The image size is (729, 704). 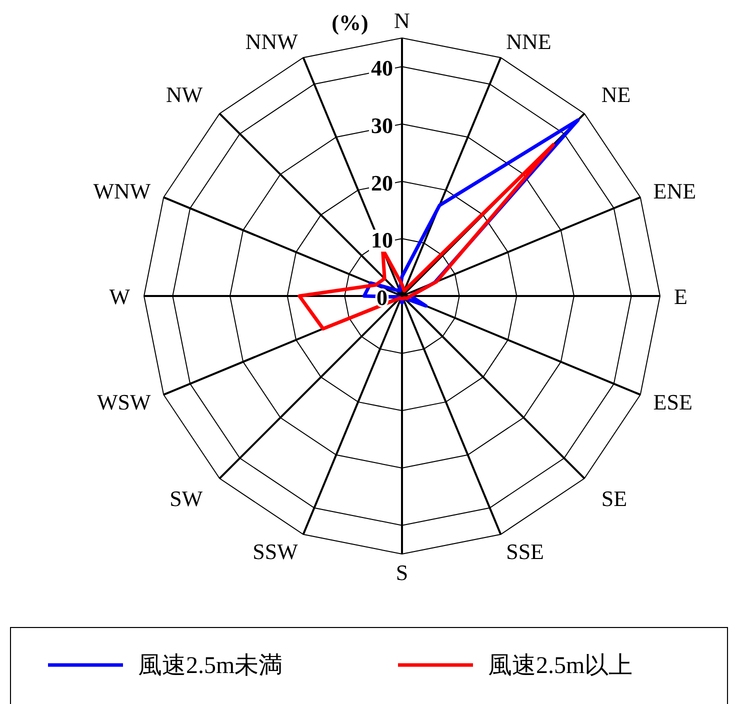 What do you see at coordinates (275, 551) in the screenshot?
I see `spoke-label: SSW` at bounding box center [275, 551].